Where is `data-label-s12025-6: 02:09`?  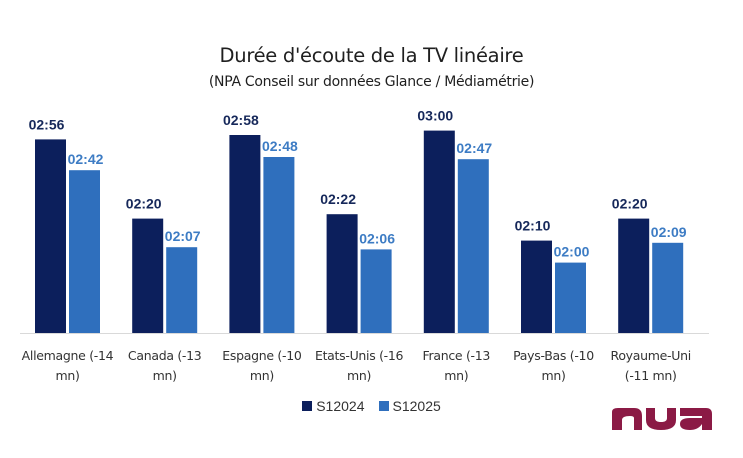
data-label-s12025-6: 02:09 is located at coordinates (669, 232).